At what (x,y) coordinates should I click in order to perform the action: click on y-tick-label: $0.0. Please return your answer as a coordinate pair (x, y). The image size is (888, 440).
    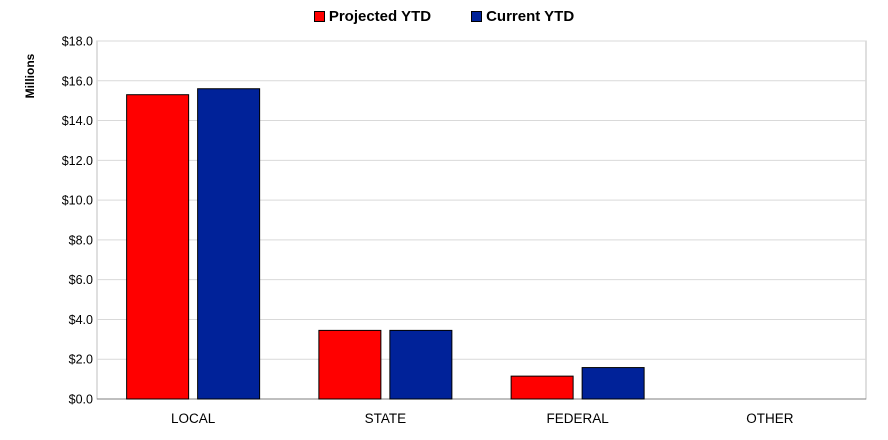
    Looking at the image, I should click on (81, 400).